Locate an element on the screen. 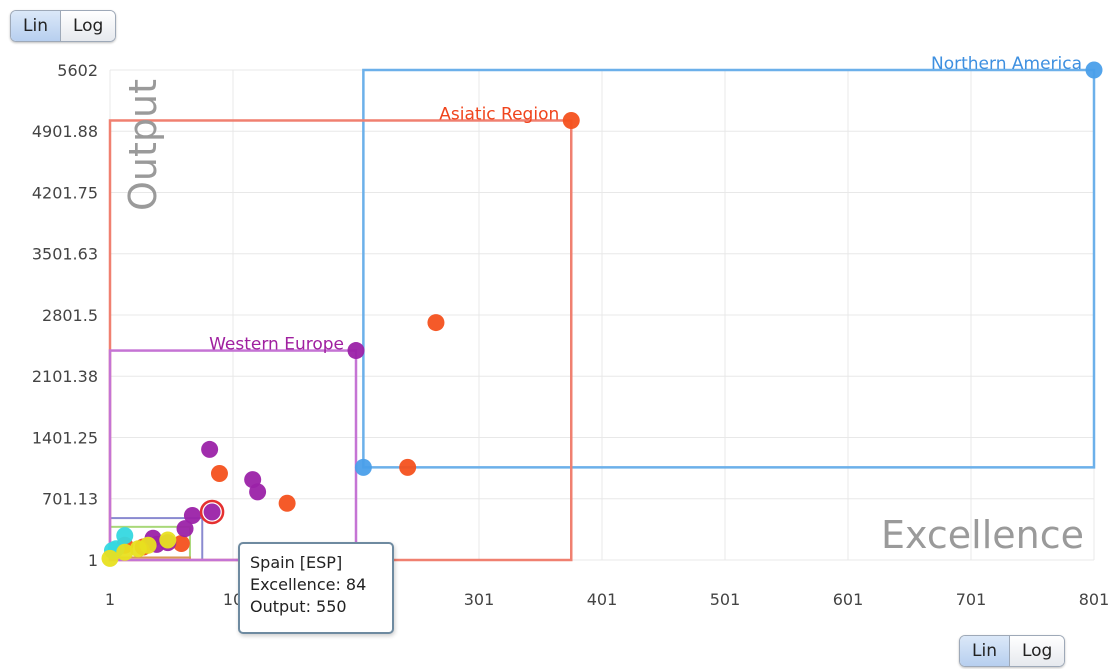  x-tick-label: 601 is located at coordinates (848, 599).